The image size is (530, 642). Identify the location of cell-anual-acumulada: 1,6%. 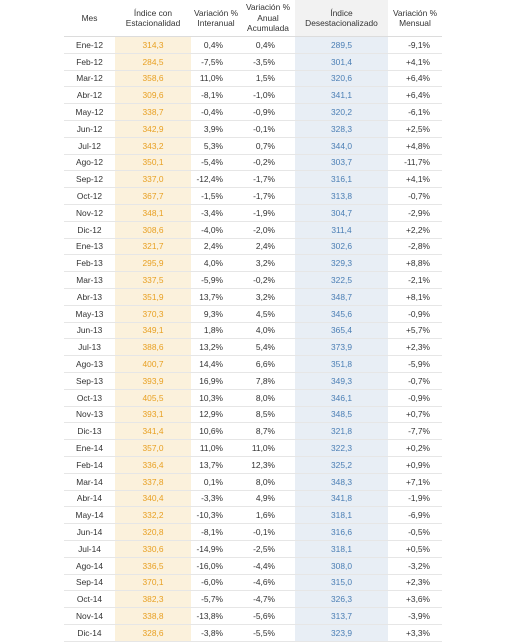
(268, 515).